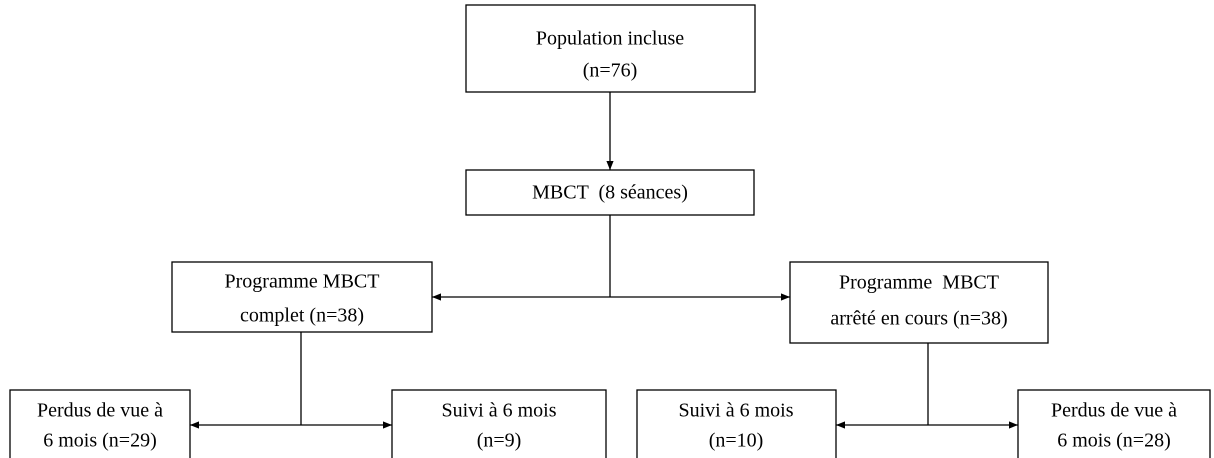 This screenshot has height=458, width=1214. Describe the element at coordinates (610, 71) in the screenshot. I see `node-label: (n=76)` at that location.